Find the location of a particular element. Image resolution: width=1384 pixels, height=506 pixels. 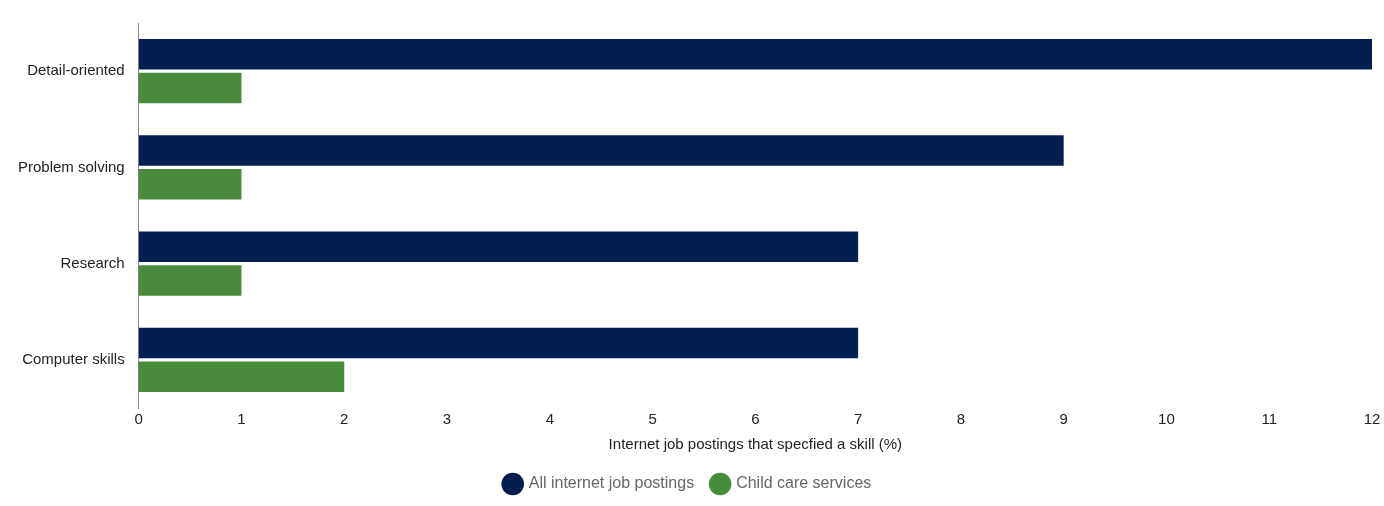

x-tick-label: 3 is located at coordinates (447, 419).